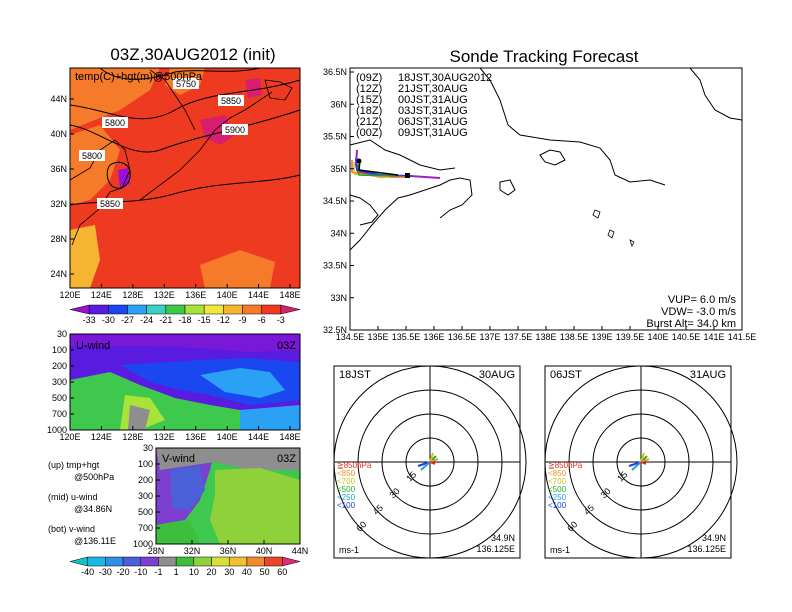 Image resolution: width=792 pixels, height=612 pixels. What do you see at coordinates (489, 337) in the screenshot?
I see `tracking-lon-tick-label: 137E` at bounding box center [489, 337].